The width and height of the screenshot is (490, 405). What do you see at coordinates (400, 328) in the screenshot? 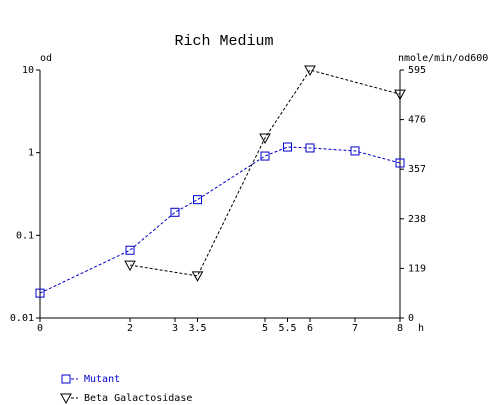
I see `x-tick-label: 8` at bounding box center [400, 328].